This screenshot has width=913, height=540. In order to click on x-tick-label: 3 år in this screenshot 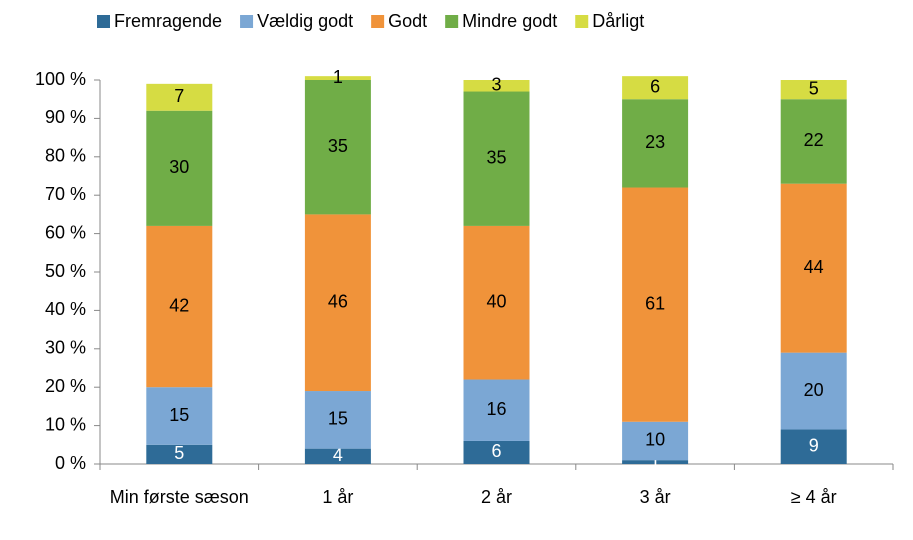, I will do `click(655, 497)`.